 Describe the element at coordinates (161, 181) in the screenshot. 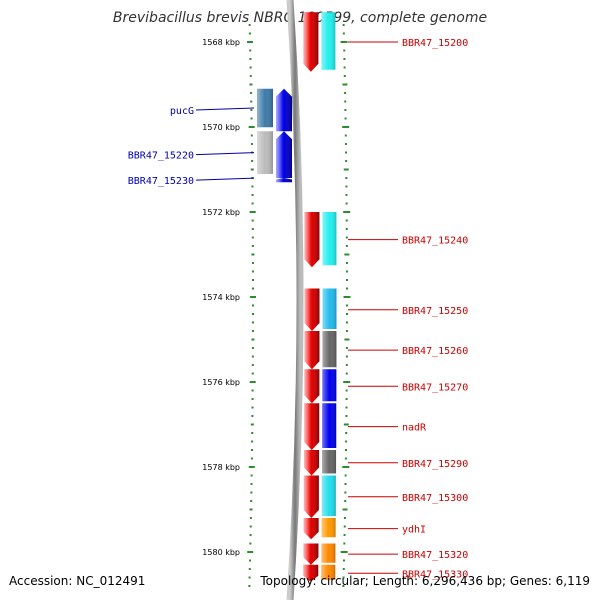

I see `reverse-gene-label: BBR47_15230` at that location.